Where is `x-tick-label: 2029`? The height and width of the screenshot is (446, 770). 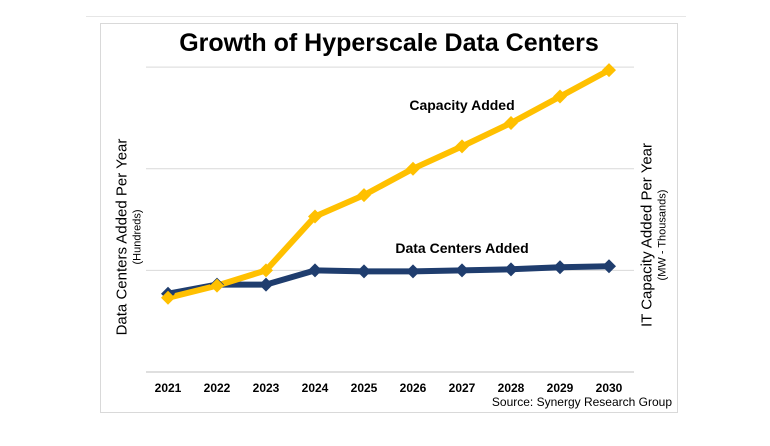 x-tick-label: 2029 is located at coordinates (560, 388).